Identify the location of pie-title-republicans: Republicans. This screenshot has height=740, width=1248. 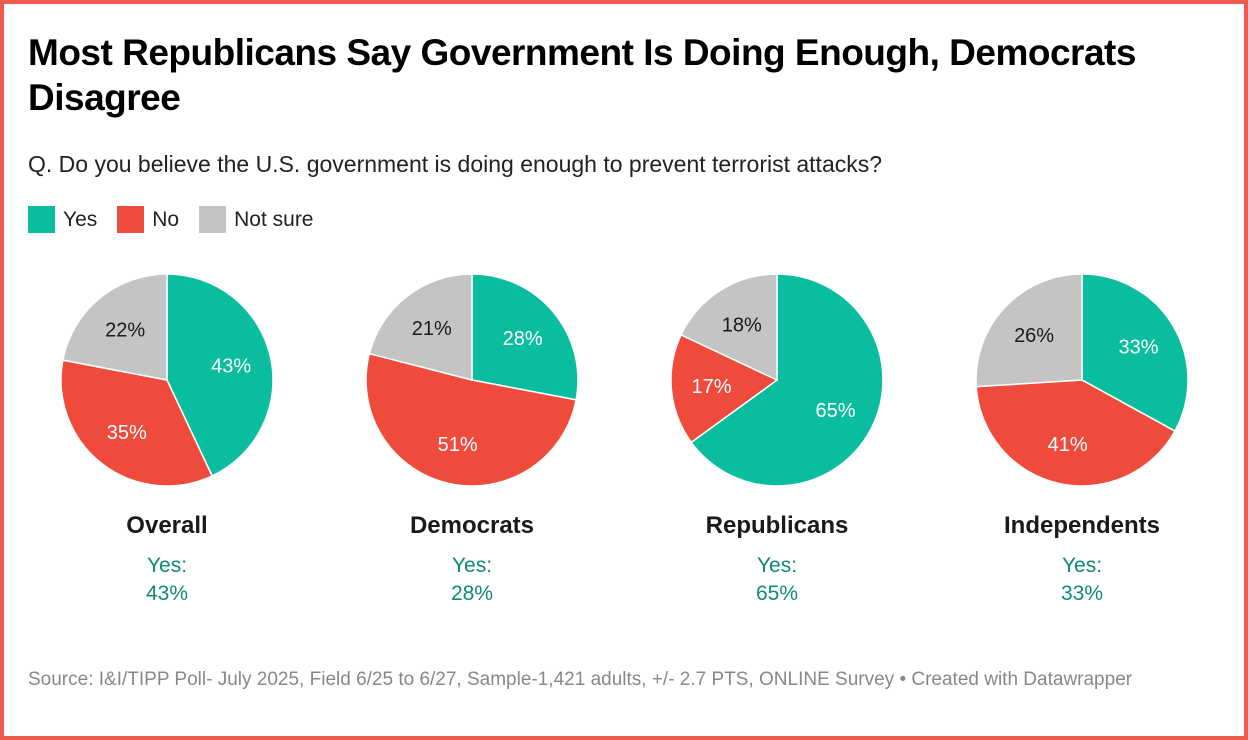
(777, 525).